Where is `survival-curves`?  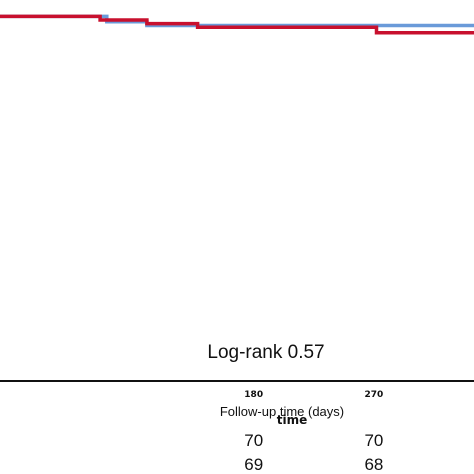
survival-curves is located at coordinates (237, 24).